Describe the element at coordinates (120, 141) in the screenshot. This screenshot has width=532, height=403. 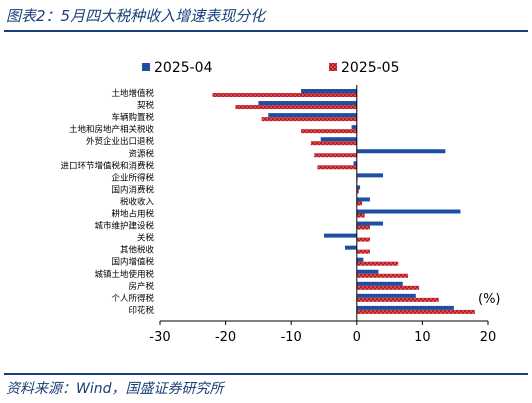
I see `category-label: 外贸企业出口退税` at that location.